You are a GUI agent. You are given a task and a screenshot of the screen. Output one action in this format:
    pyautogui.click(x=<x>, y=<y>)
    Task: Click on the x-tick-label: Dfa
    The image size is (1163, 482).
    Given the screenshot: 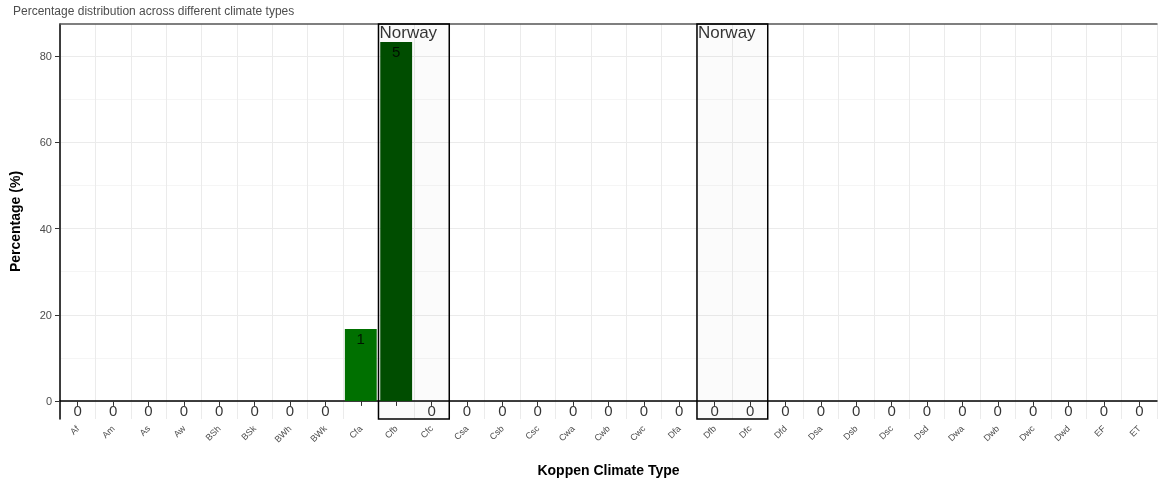 What is the action you would take?
    pyautogui.click(x=674, y=432)
    